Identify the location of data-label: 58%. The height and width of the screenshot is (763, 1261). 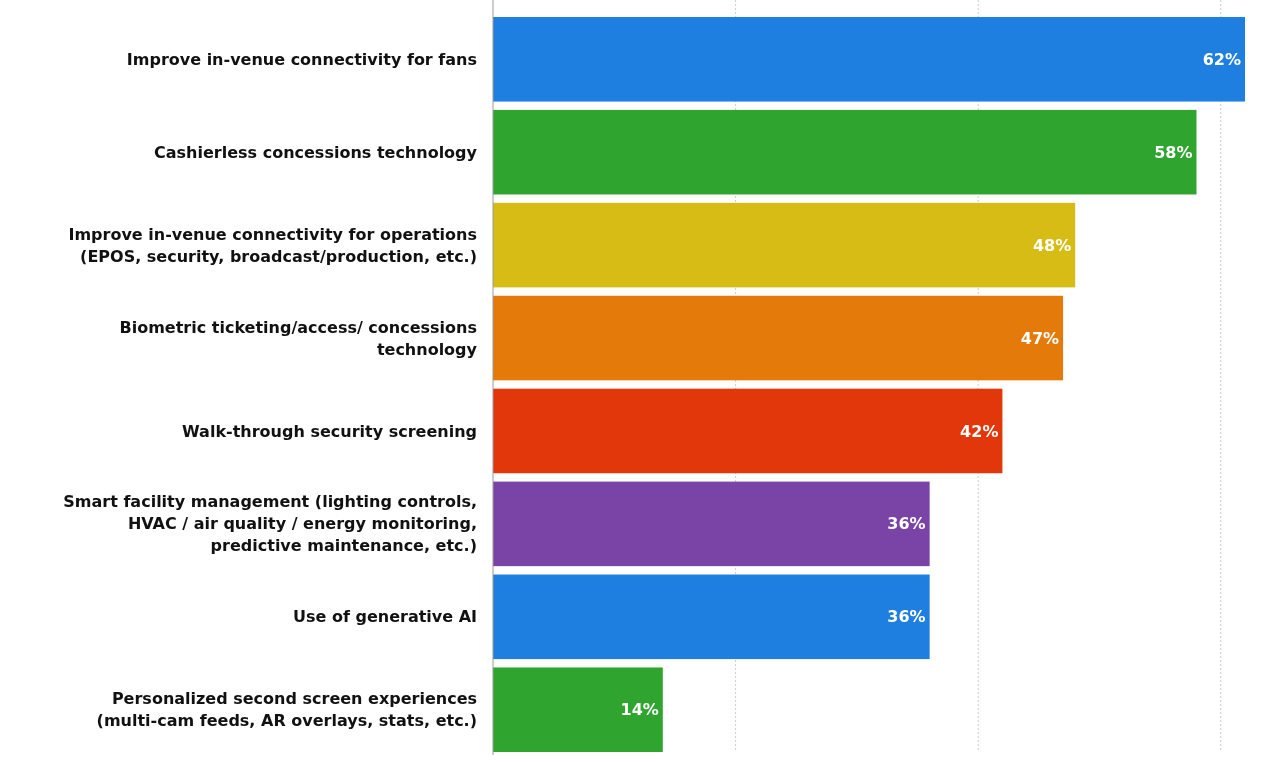
(1173, 152).